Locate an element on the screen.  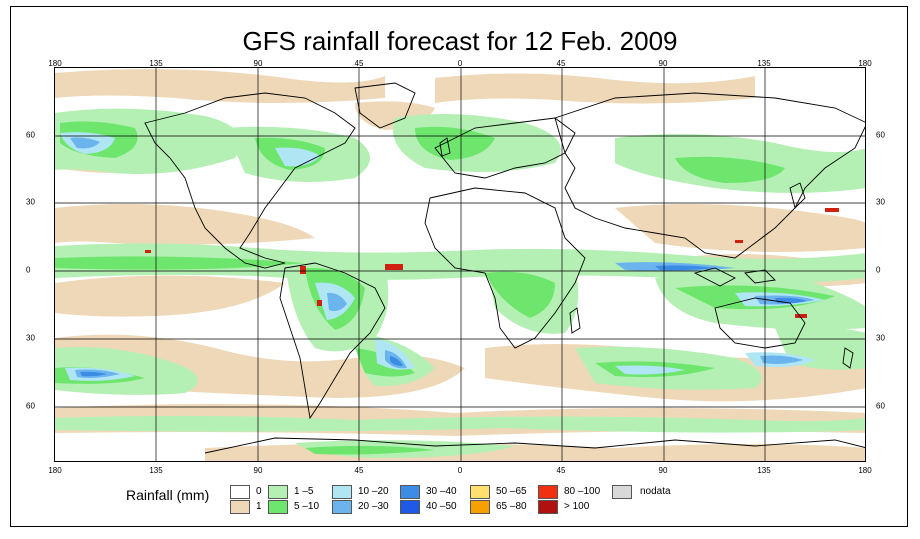
lat-label-right: 0 is located at coordinates (878, 270).